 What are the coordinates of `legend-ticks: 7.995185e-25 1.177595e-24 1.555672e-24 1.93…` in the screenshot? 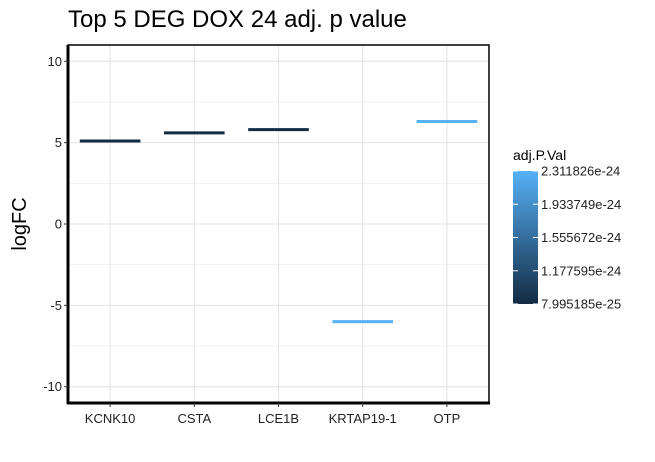 It's located at (567, 238).